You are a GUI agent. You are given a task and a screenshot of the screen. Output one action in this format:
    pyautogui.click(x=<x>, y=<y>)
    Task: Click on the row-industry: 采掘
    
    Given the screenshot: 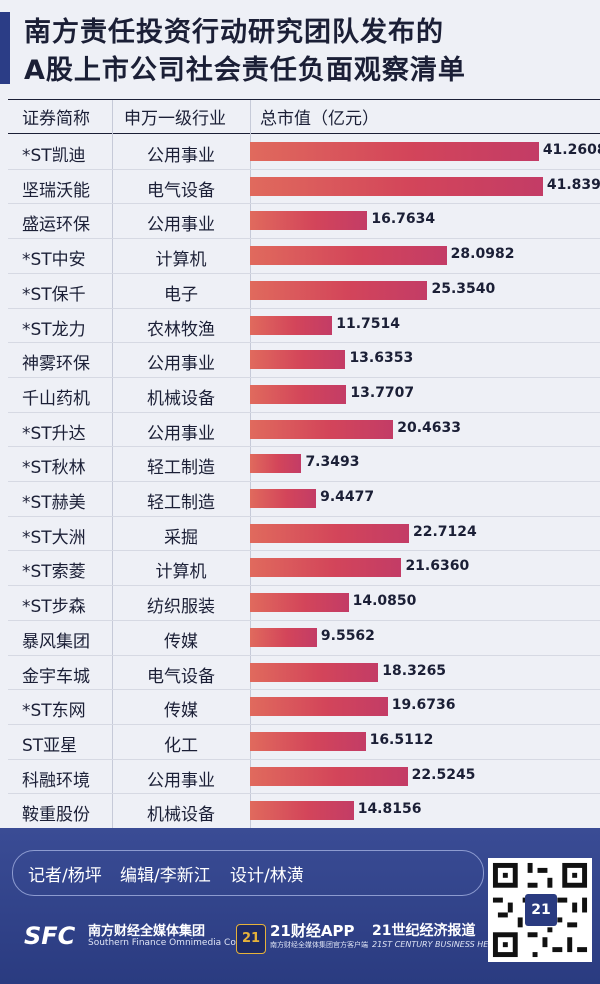 What is the action you would take?
    pyautogui.click(x=181, y=537)
    